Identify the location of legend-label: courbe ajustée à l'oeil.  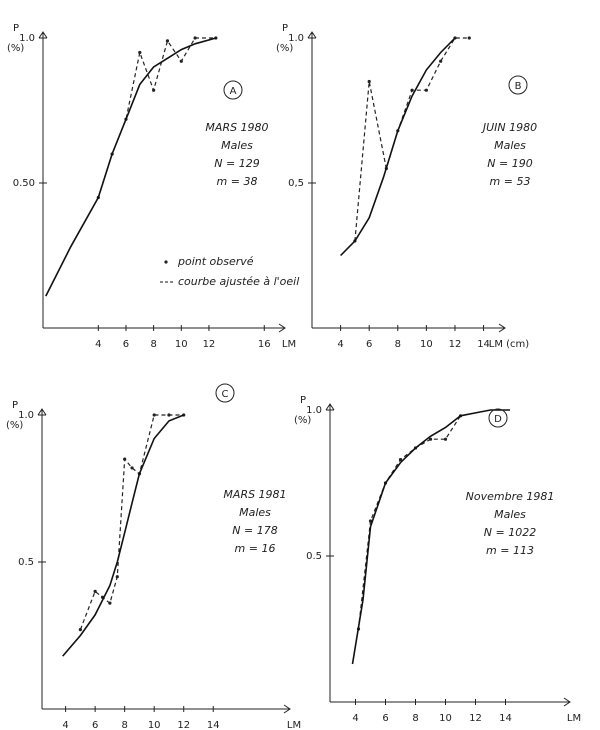
(238, 281).